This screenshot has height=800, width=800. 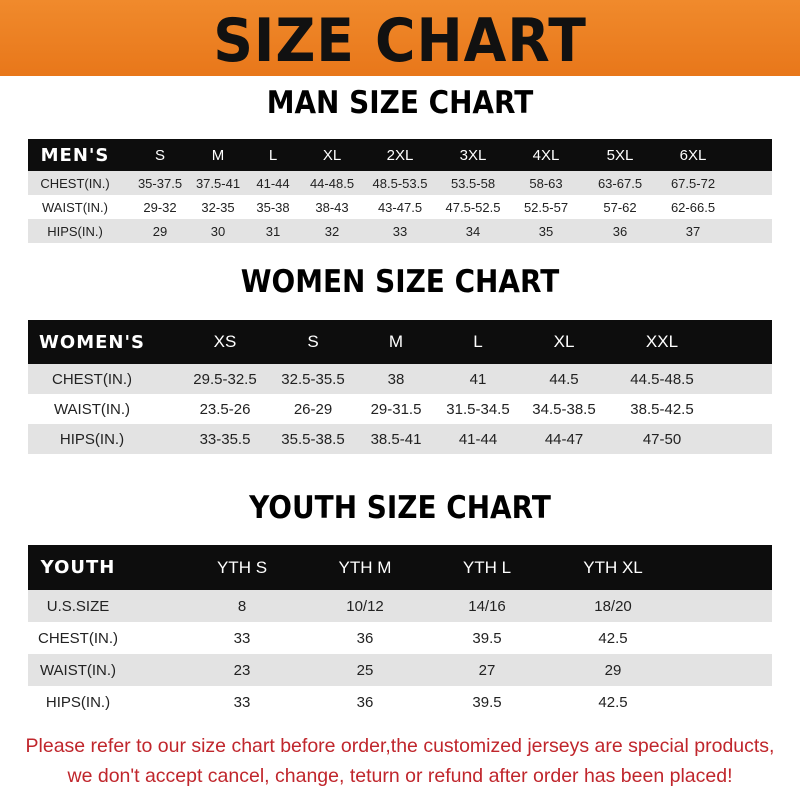 I want to click on table-cell: 32, so click(x=332, y=231).